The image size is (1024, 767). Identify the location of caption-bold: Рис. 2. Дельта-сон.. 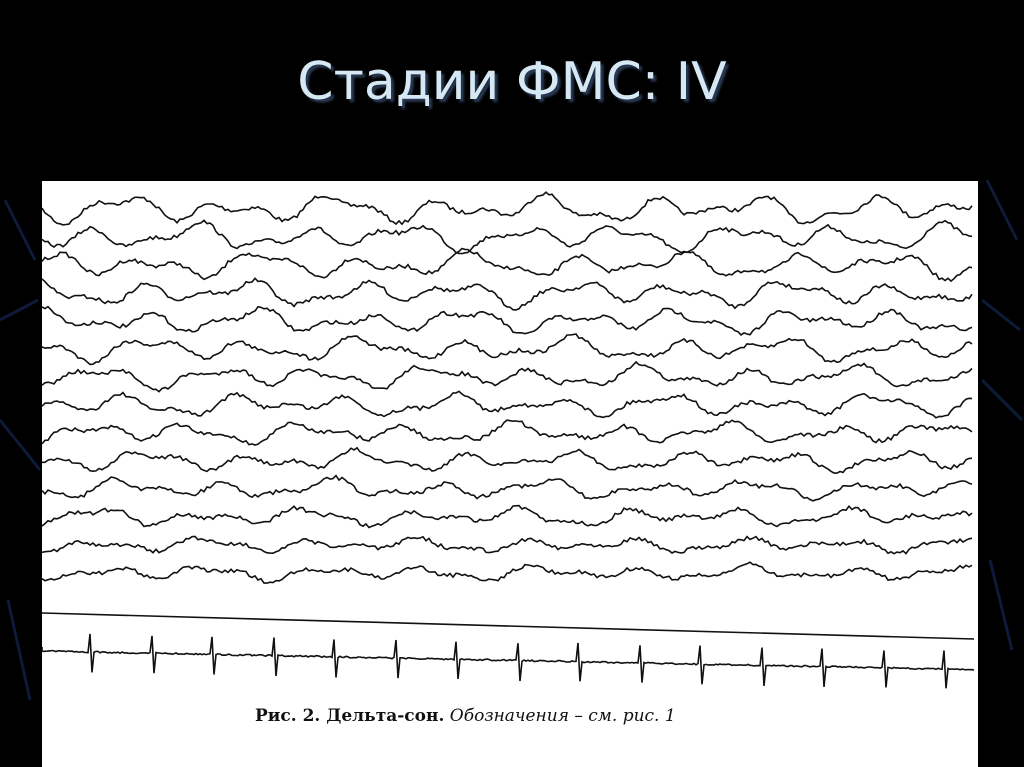
(350, 716).